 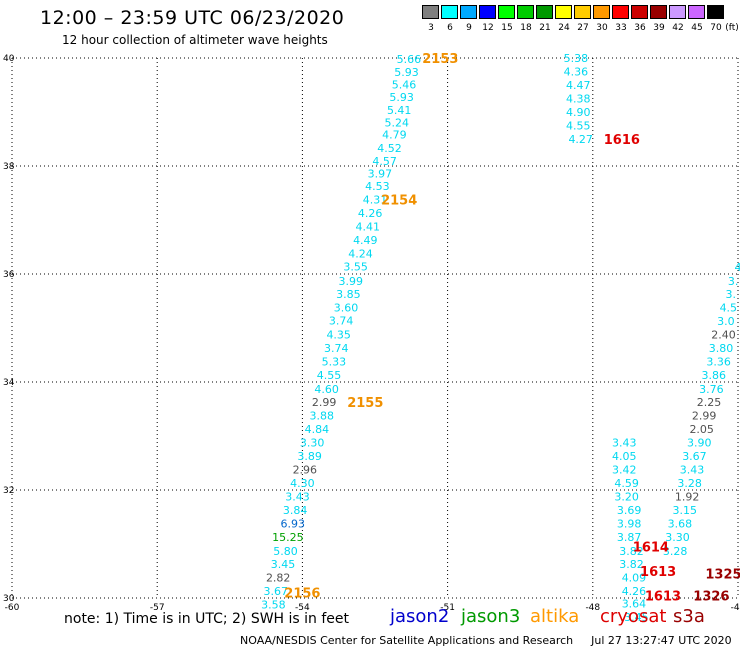 What do you see at coordinates (699, 442) in the screenshot?
I see `wave-height-value: 3.90` at bounding box center [699, 442].